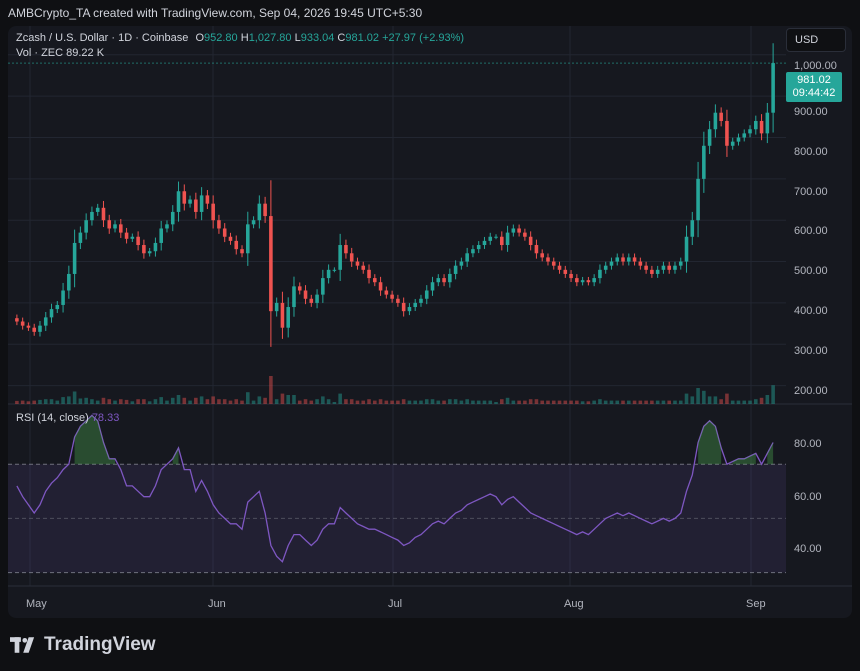 This screenshot has height=671, width=860. Describe the element at coordinates (756, 604) in the screenshot. I see `x-tick-label: Sep` at that location.